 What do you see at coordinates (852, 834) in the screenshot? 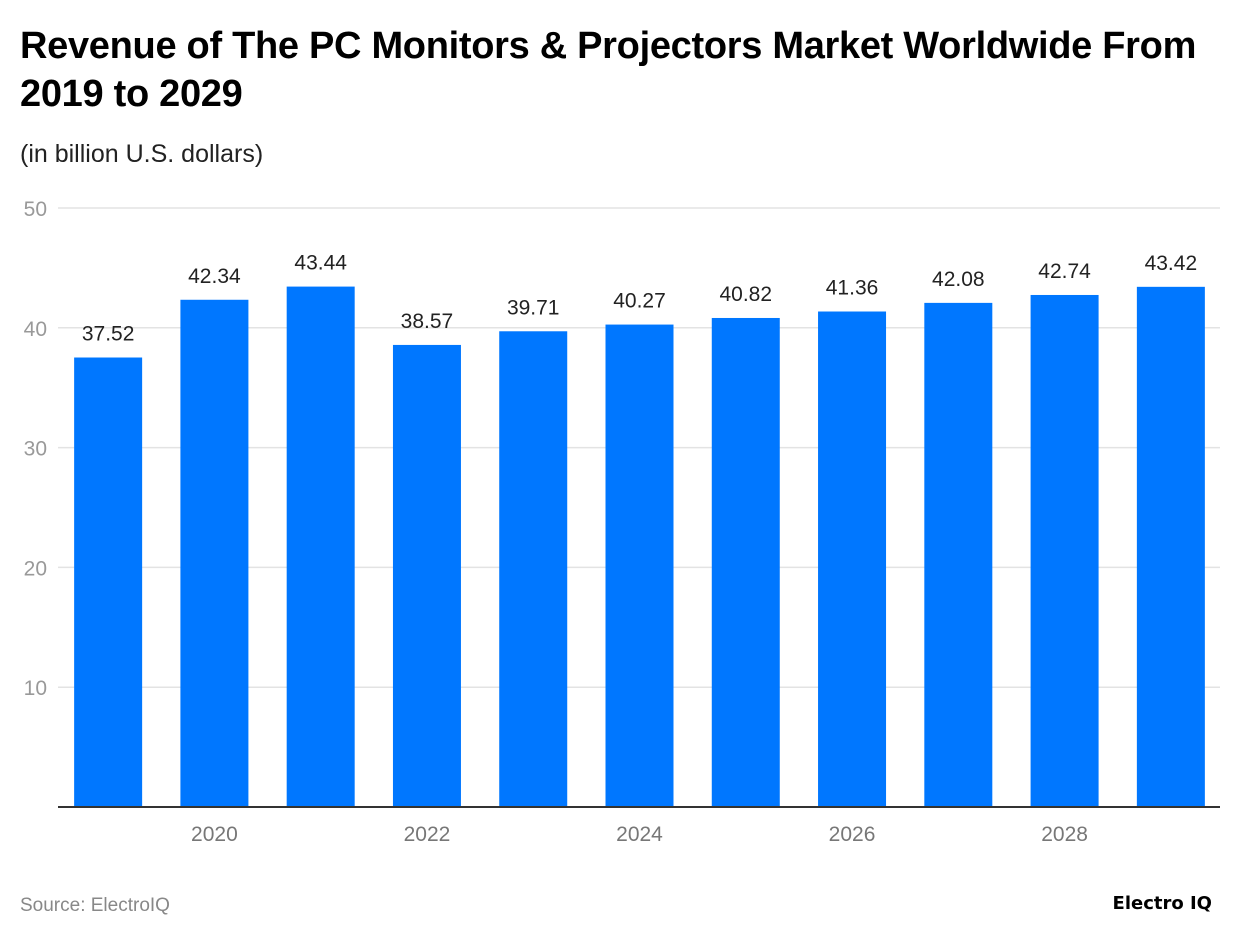
I see `x-tick-label: 2026` at bounding box center [852, 834].